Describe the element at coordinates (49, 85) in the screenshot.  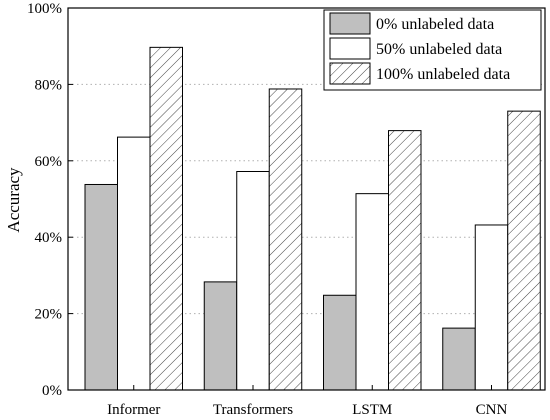
I see `y-tick-label: 80%` at that location.